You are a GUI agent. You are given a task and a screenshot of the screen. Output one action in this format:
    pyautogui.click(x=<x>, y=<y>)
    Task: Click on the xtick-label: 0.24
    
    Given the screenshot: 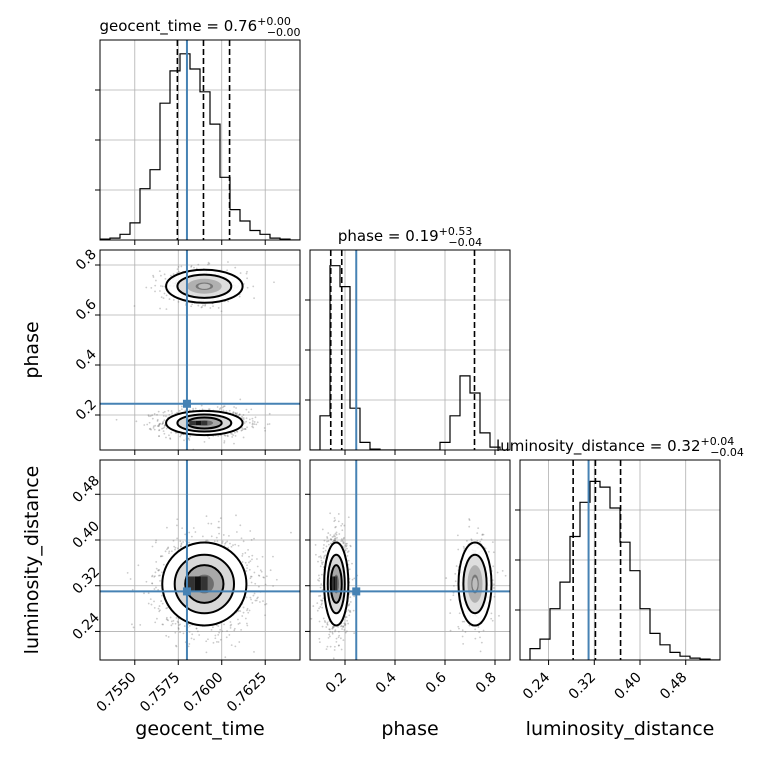 What is the action you would take?
    pyautogui.click(x=536, y=685)
    